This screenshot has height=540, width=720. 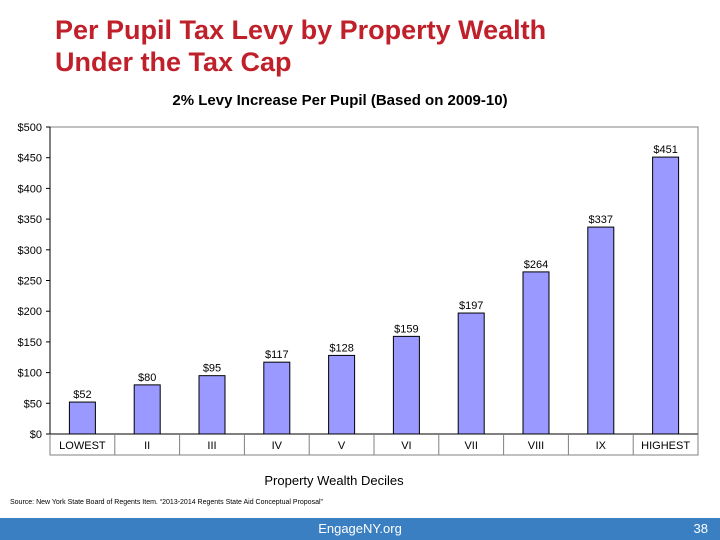 What do you see at coordinates (30, 312) in the screenshot?
I see `y-tick-label: $200` at bounding box center [30, 312].